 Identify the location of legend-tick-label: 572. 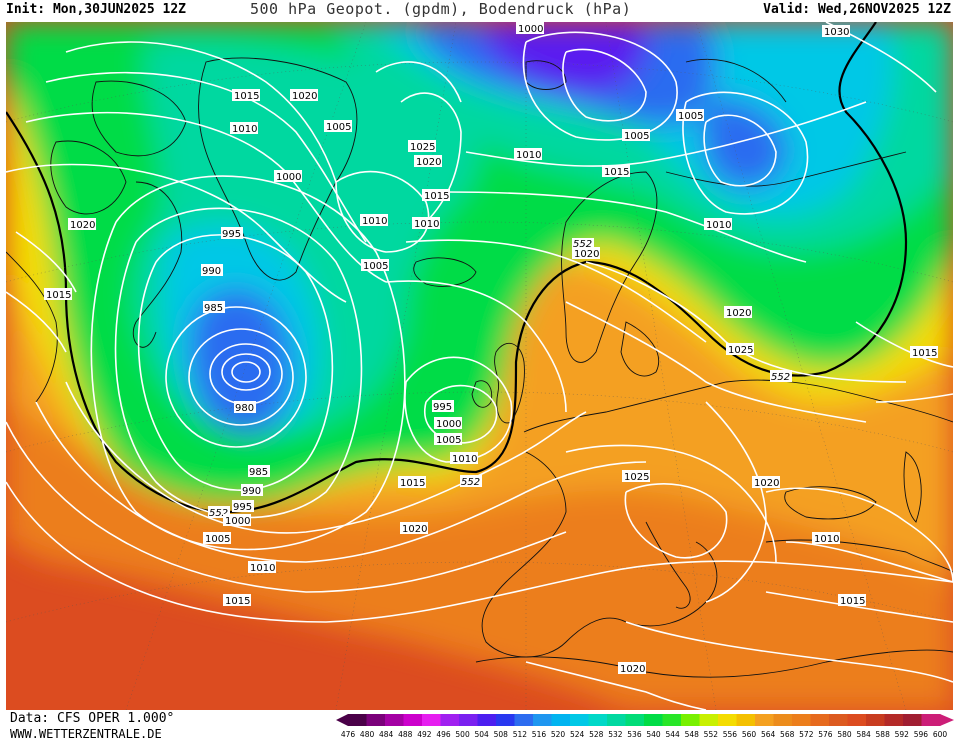
(806, 734).